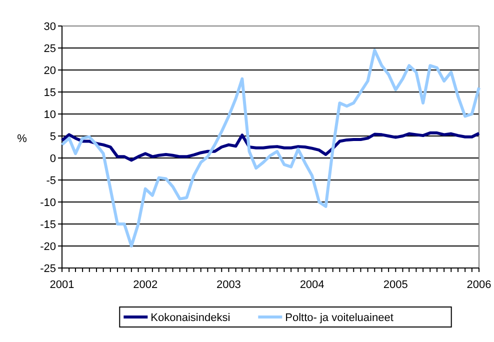 This screenshot has width=494, height=342. Describe the element at coordinates (62, 285) in the screenshot. I see `x-tick-label: 2001` at that location.